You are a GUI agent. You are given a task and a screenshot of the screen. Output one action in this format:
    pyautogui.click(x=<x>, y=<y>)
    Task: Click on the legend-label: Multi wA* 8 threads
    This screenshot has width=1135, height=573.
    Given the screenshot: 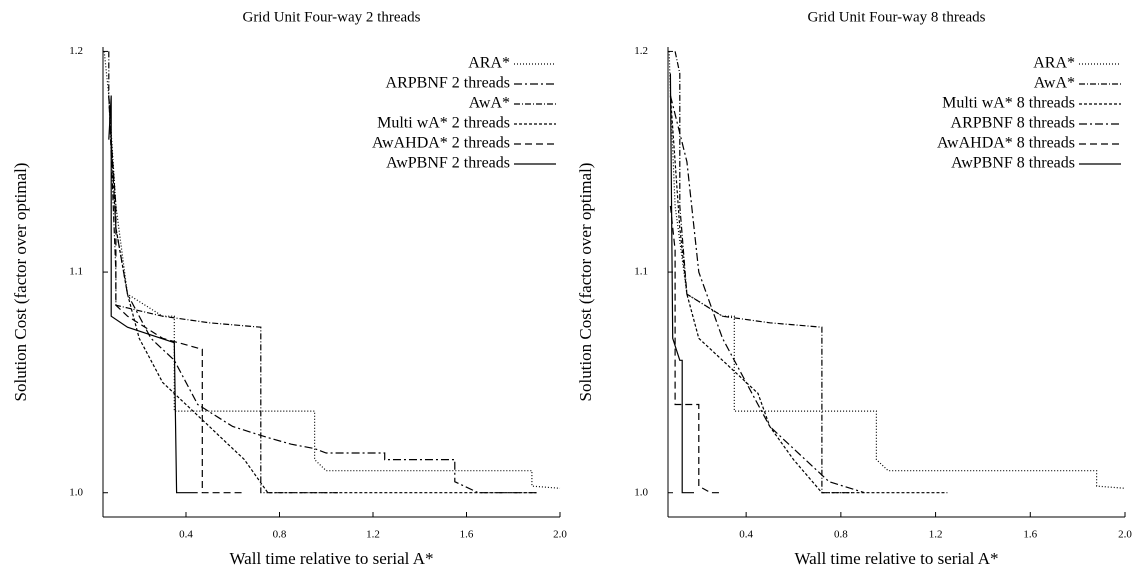 What is the action you would take?
    pyautogui.click(x=1008, y=103)
    